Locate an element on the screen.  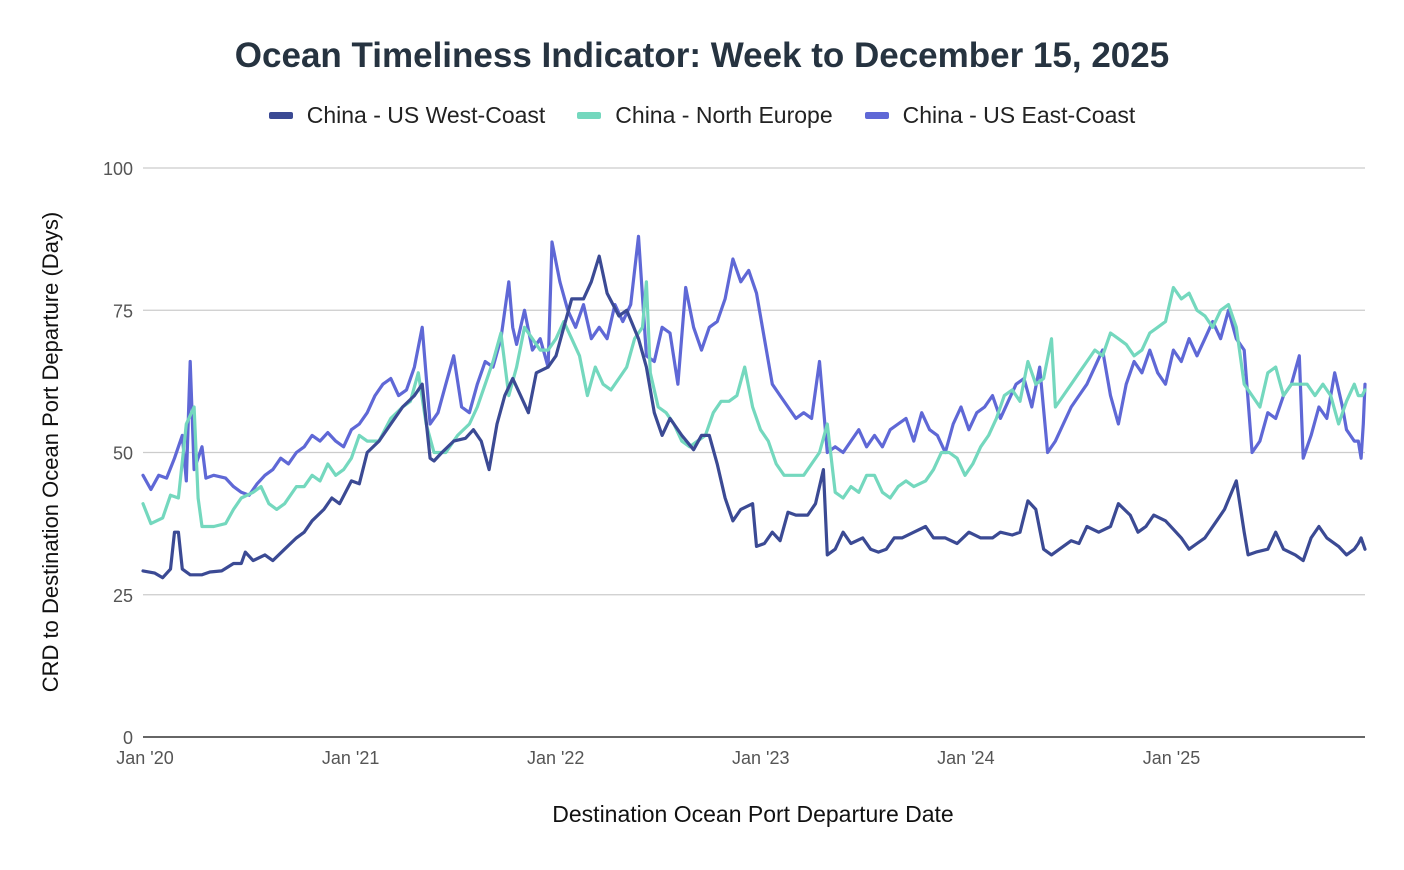
x-tick-label: Jan '20 is located at coordinates (144, 758).